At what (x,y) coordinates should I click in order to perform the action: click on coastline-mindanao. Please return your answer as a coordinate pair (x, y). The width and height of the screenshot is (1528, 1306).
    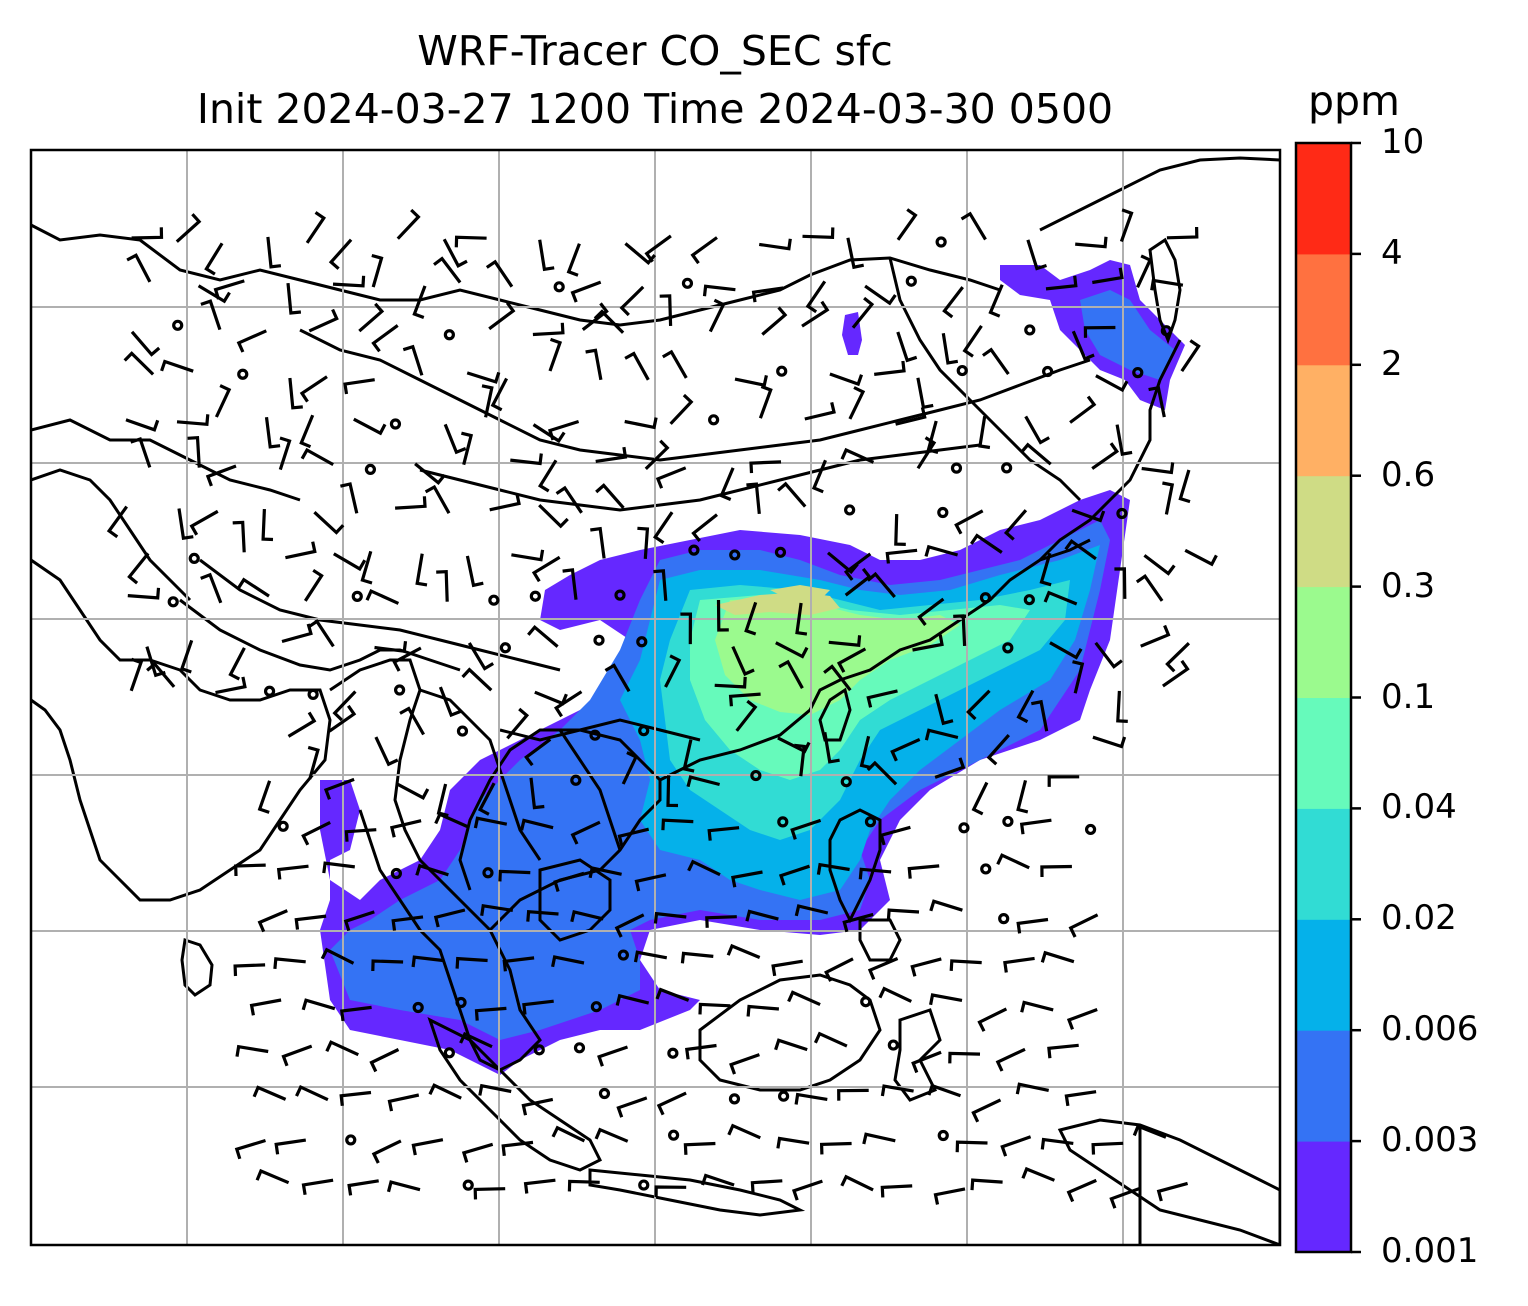
    Looking at the image, I should click on (880, 940).